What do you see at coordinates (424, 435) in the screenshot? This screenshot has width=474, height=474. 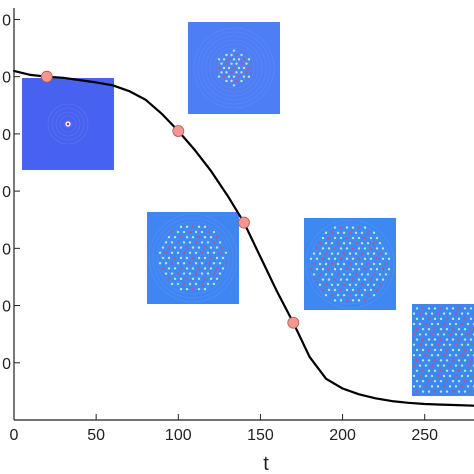 I see `x-tick-label: 250` at bounding box center [424, 435].